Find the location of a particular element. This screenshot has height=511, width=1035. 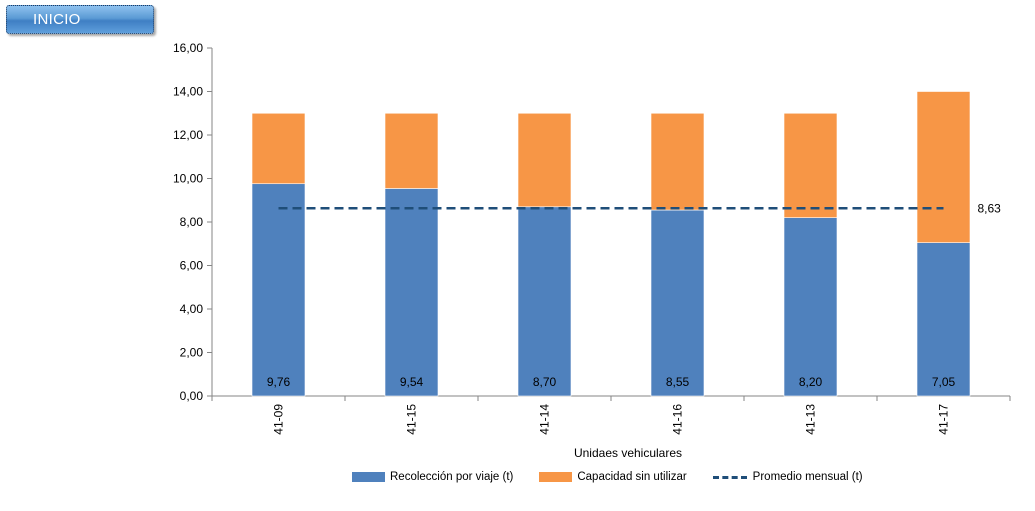

legend-swatch-recoleccion is located at coordinates (368, 477).